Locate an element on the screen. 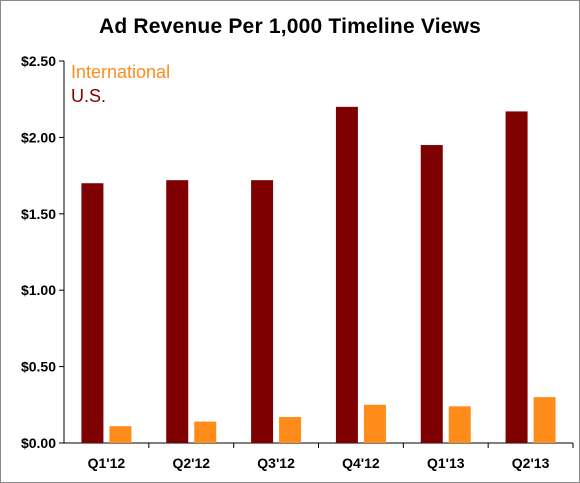  y-tick-label: $2.00 is located at coordinates (38, 137).